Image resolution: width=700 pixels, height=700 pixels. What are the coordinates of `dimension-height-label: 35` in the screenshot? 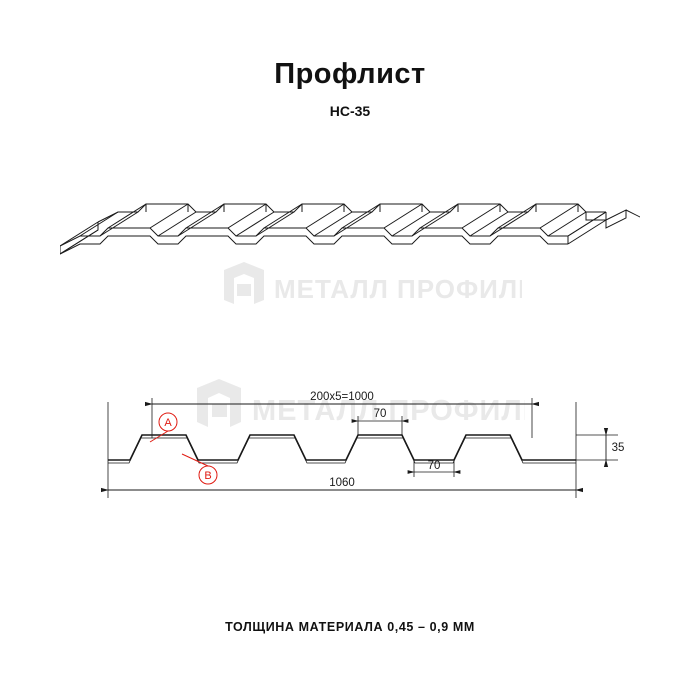 It's located at (618, 448).